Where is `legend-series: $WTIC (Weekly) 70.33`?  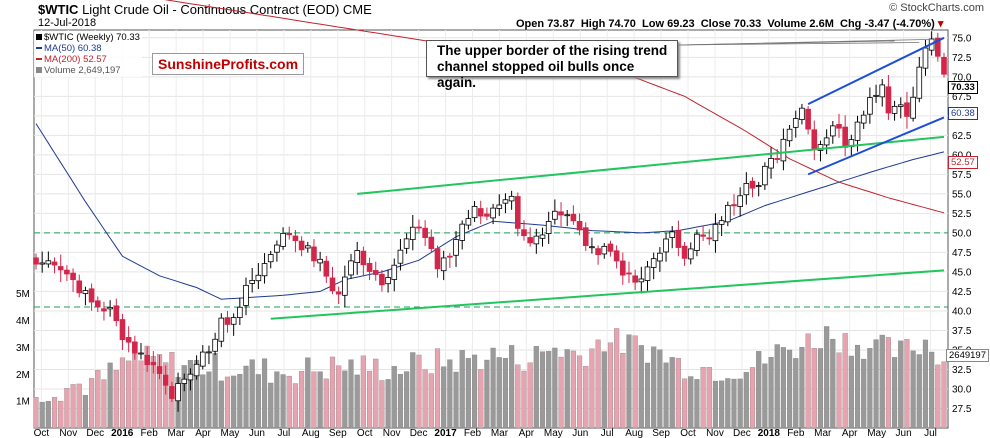 legend-series: $WTIC (Weekly) 70.33 is located at coordinates (92, 37).